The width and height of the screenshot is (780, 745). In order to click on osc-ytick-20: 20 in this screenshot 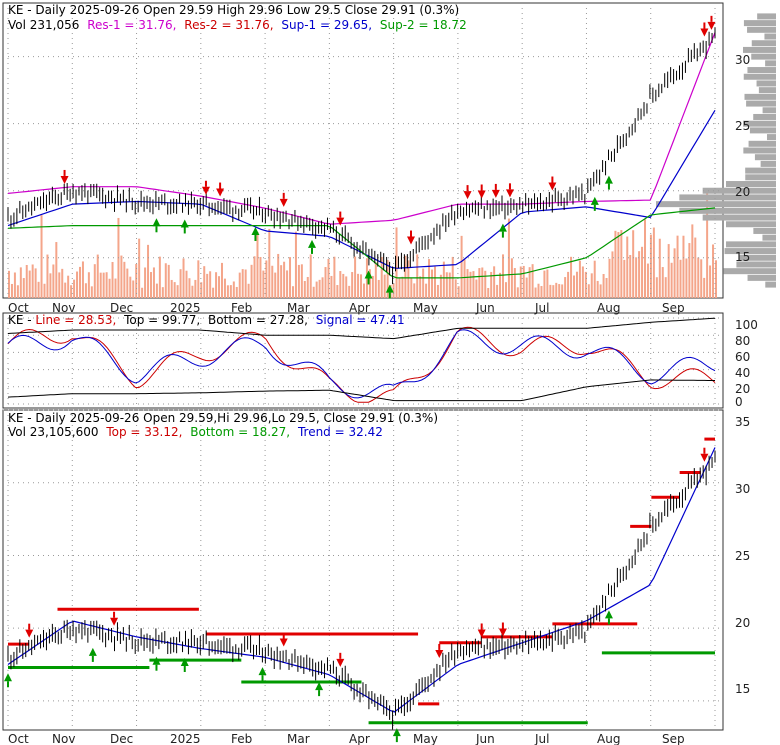, I will do `click(742, 389)`.